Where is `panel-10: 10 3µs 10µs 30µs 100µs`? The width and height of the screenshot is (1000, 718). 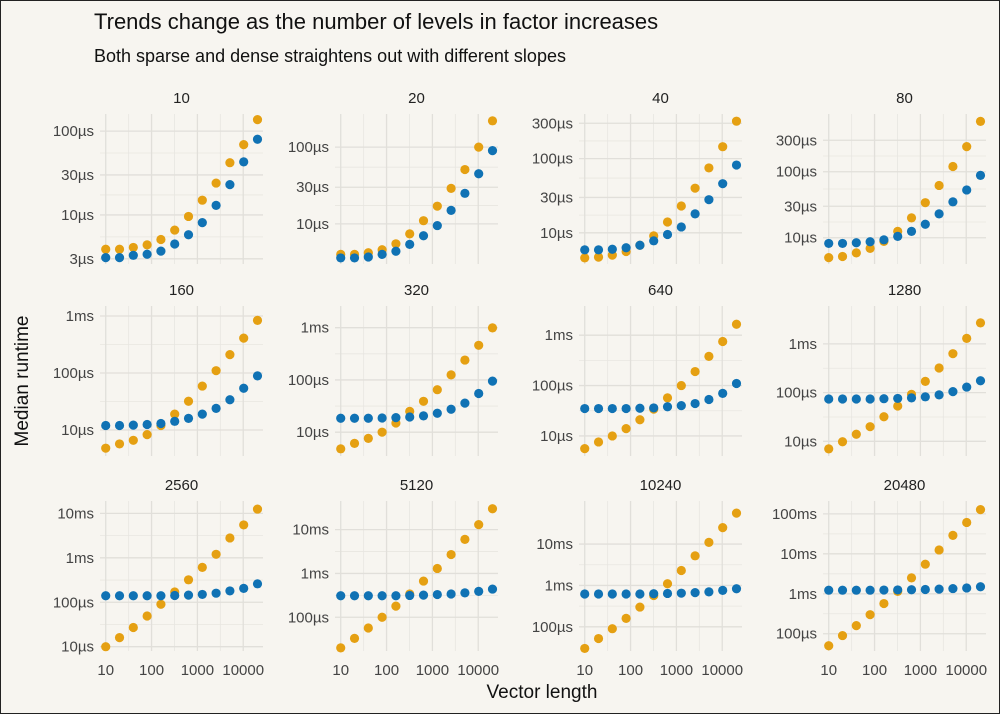 panel-10: 10 3µs 10µs 30µs 100µs is located at coordinates (158, 179).